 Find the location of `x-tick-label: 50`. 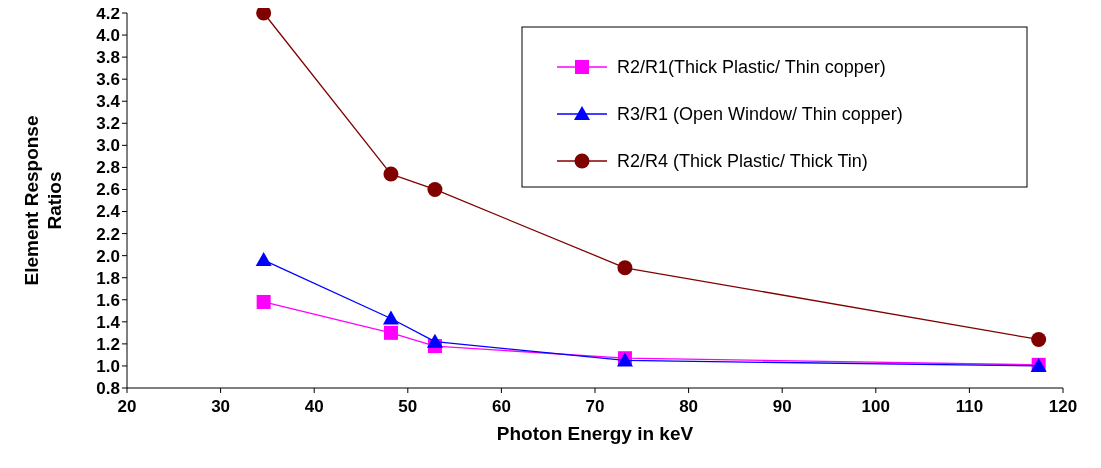

x-tick-label: 50 is located at coordinates (408, 406).